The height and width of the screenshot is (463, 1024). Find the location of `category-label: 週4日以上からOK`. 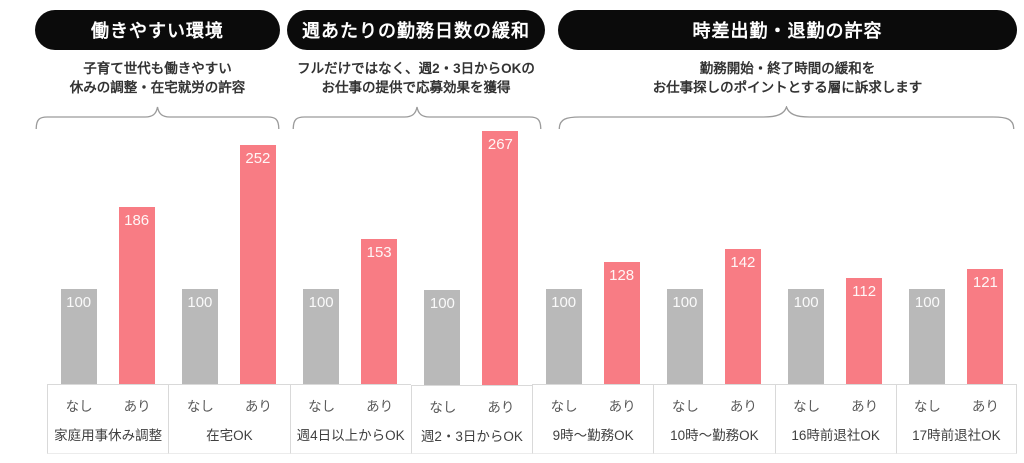

category-label: 週4日以上からOK is located at coordinates (350, 436).